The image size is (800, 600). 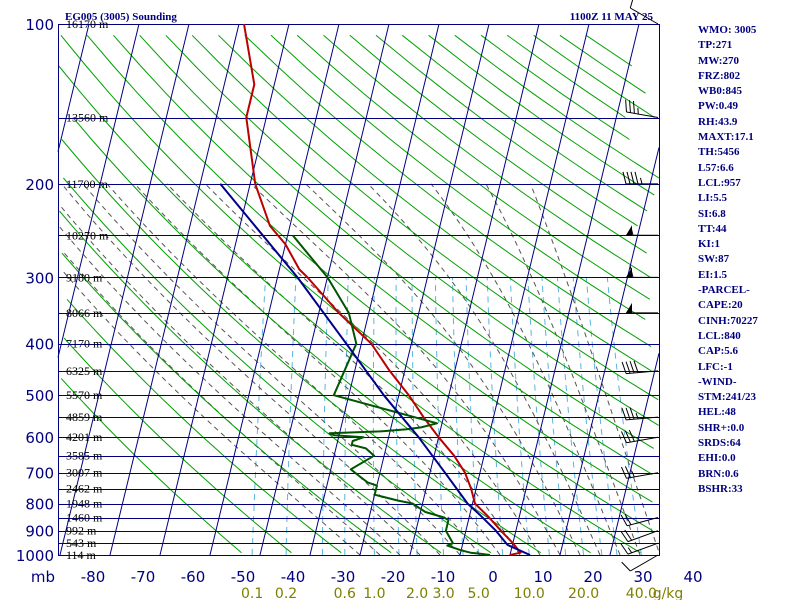 I want to click on mixing-ratio-tick-label: 2.0, so click(x=417, y=593).